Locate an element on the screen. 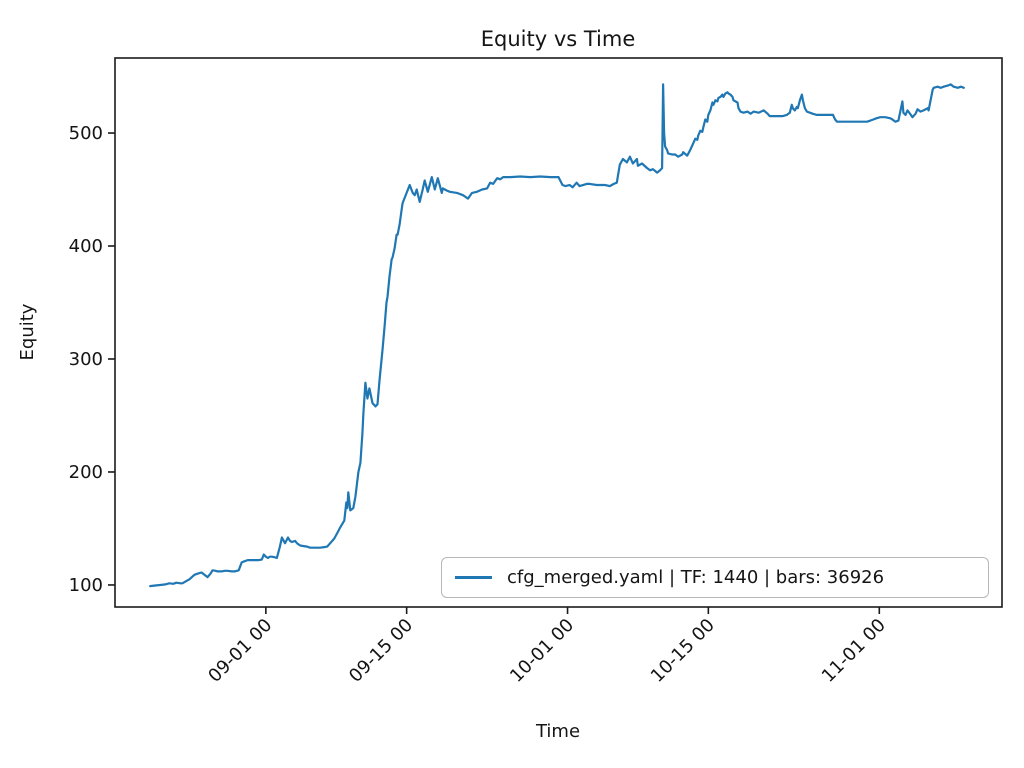 This screenshot has height=768, width=1024. y-tick-label: 200 is located at coordinates (86, 472).